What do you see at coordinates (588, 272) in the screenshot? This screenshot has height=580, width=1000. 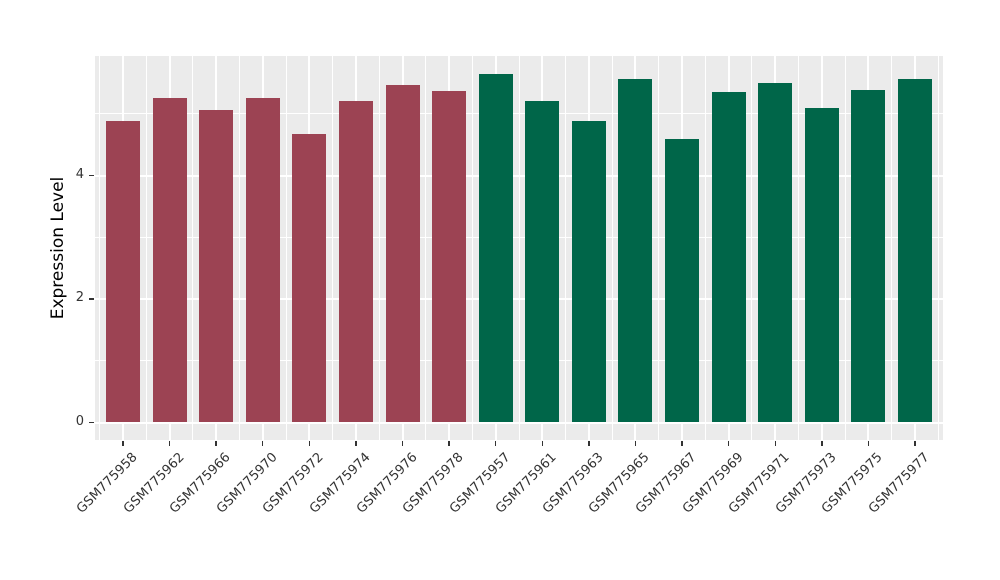 I see `bar-GSM775963` at bounding box center [588, 272].